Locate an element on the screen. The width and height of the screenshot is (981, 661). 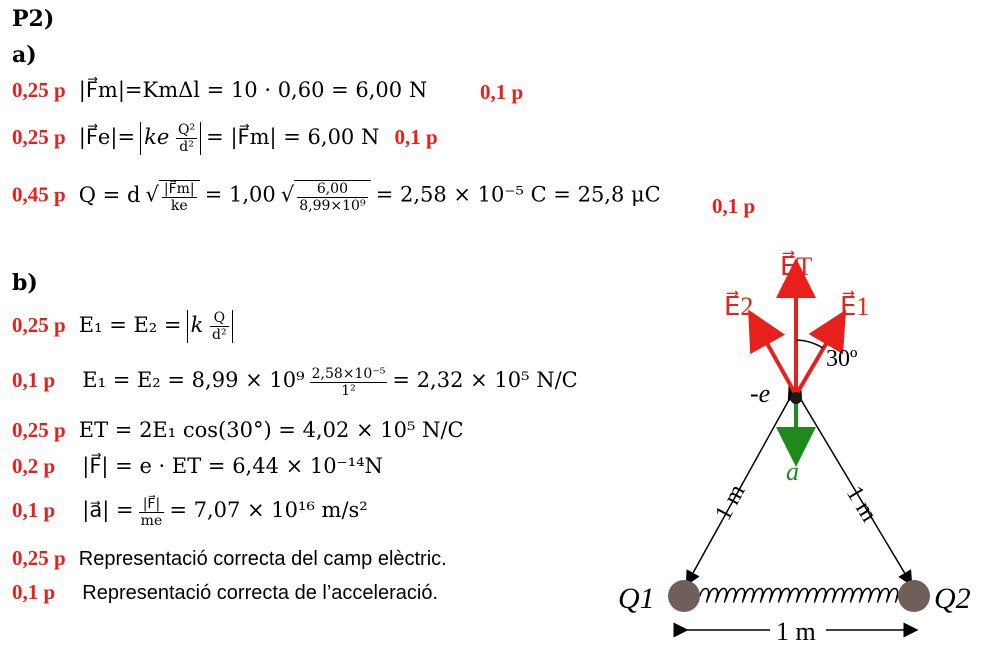
charge-e-label: -e is located at coordinates (760, 393).